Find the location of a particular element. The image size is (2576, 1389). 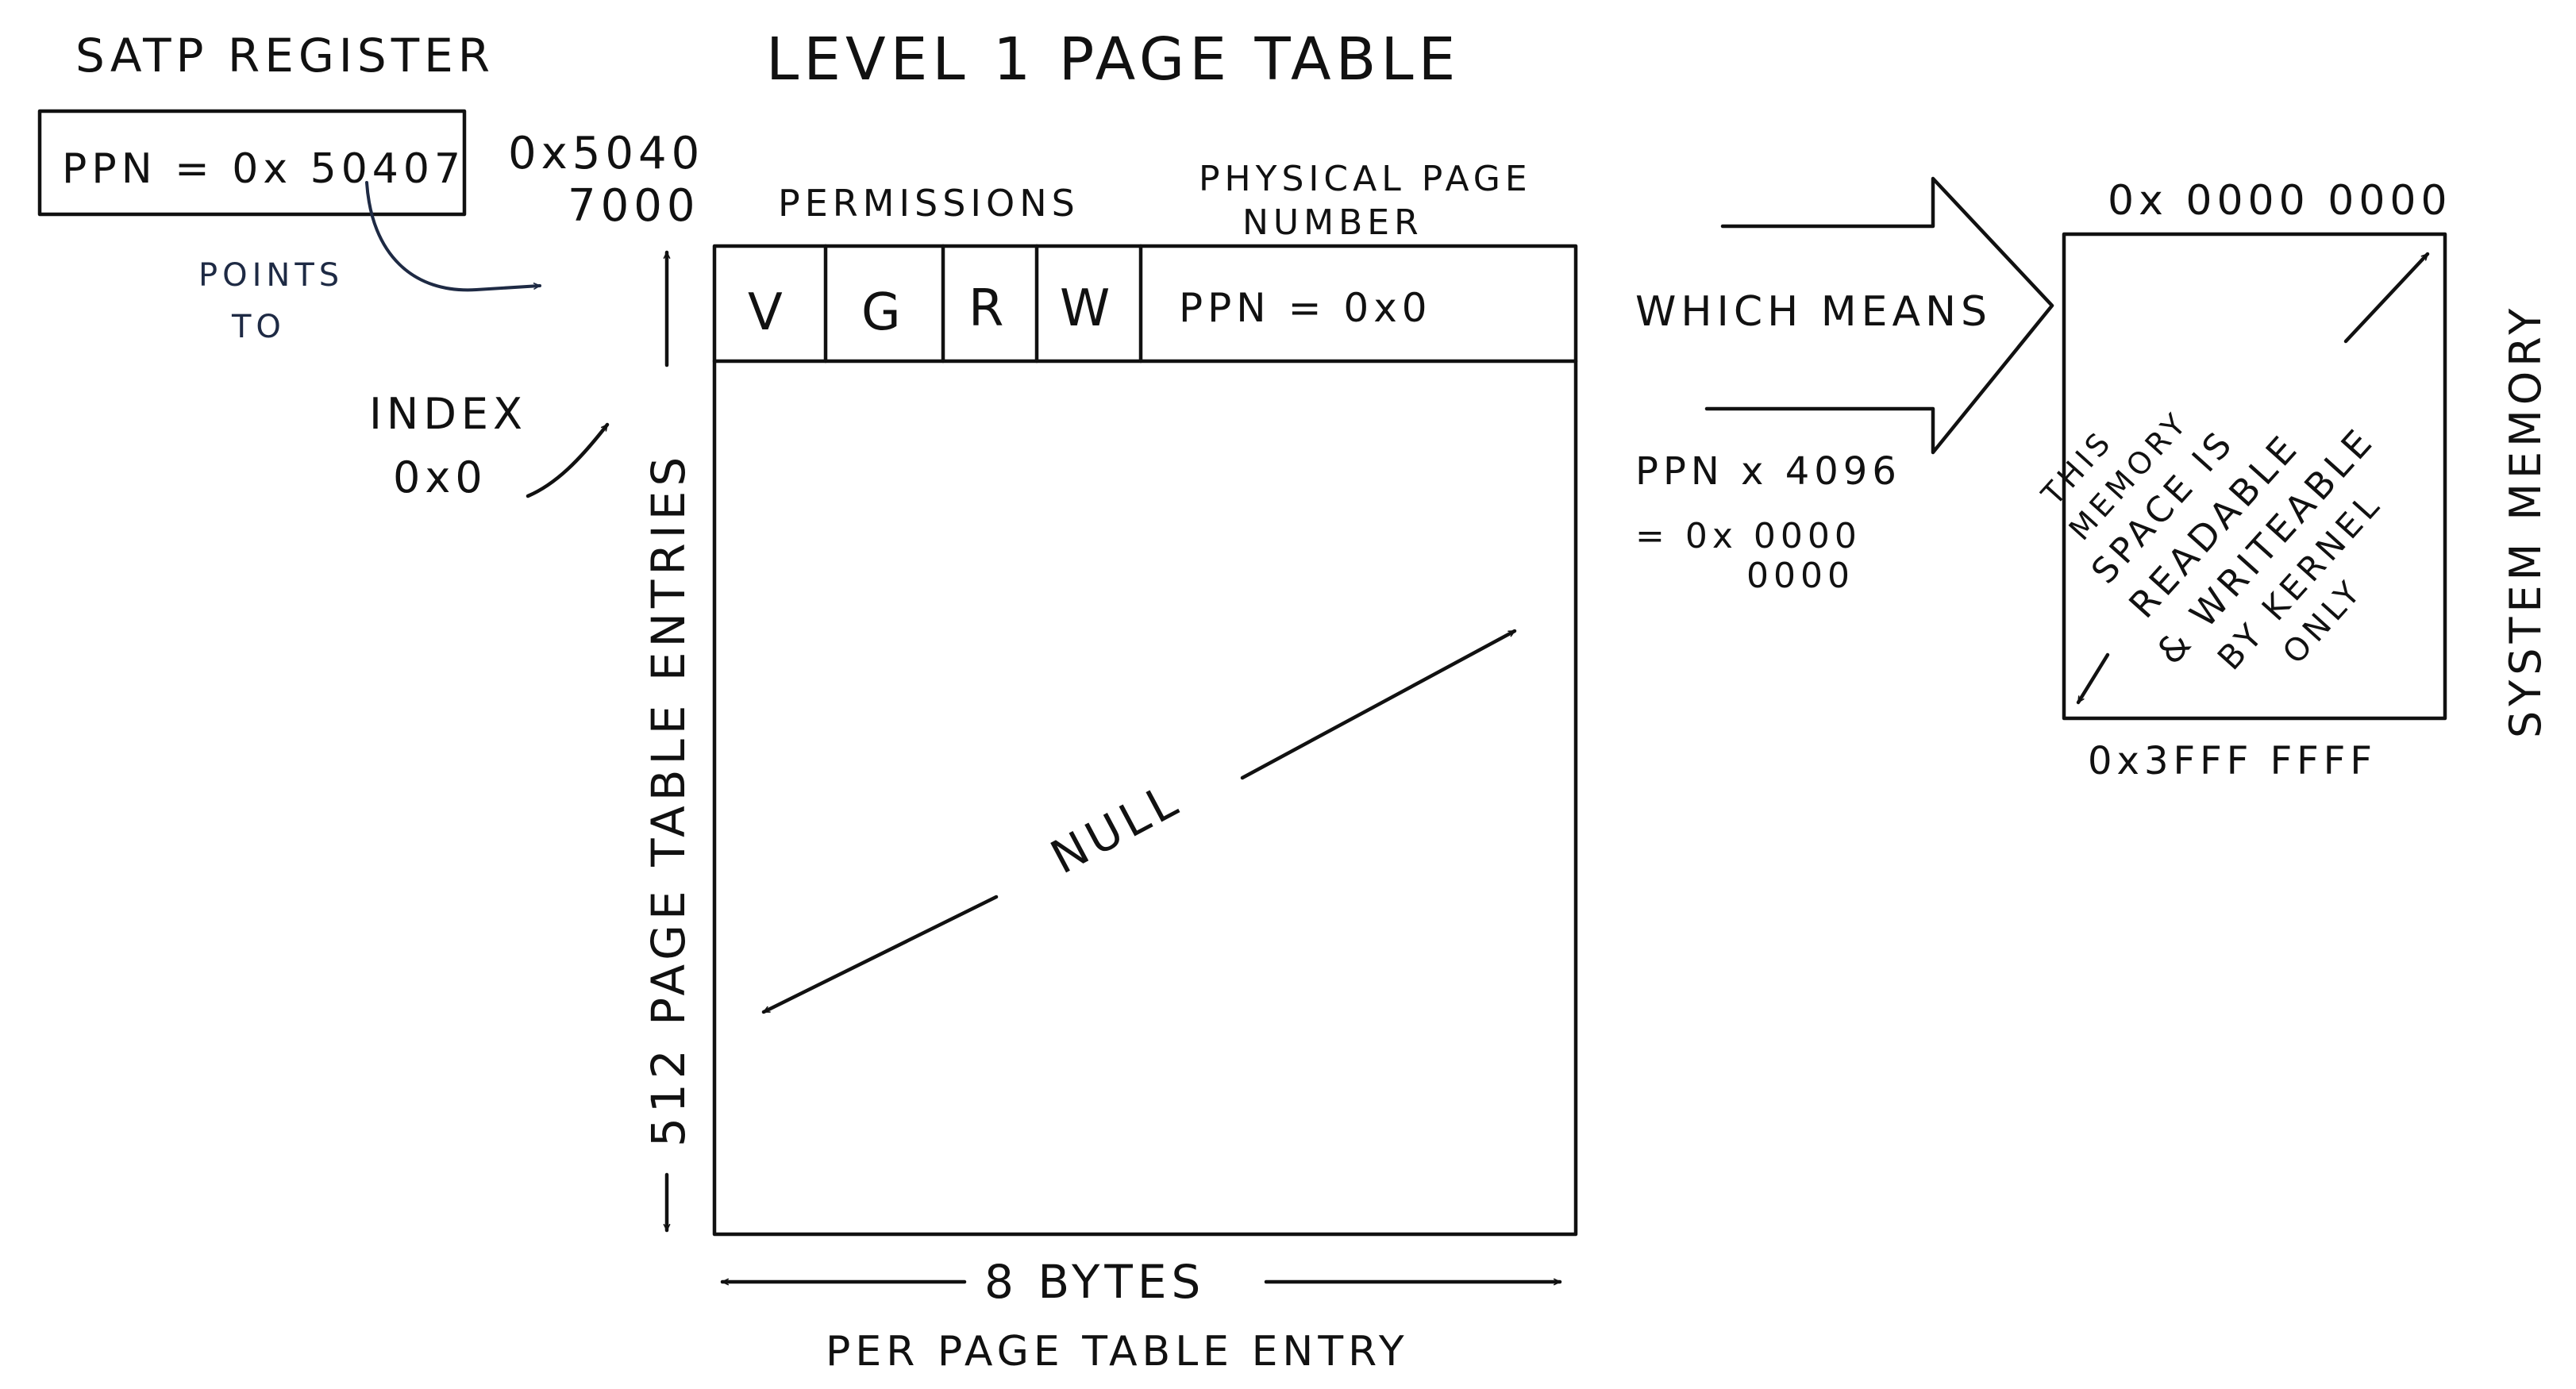

ppn-header-line-2: NUMBER is located at coordinates (1332, 222).